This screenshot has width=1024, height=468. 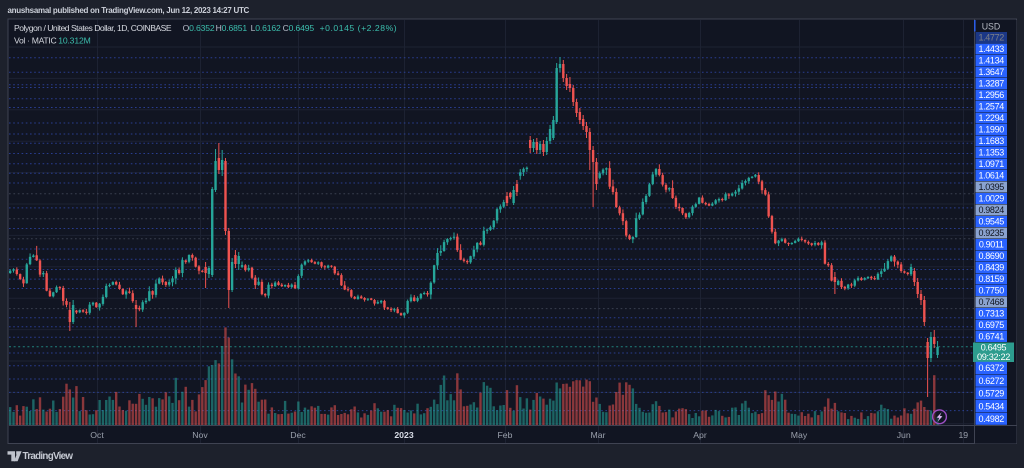 What do you see at coordinates (991, 256) in the screenshot?
I see `svg-text: 0.8690` at bounding box center [991, 256].